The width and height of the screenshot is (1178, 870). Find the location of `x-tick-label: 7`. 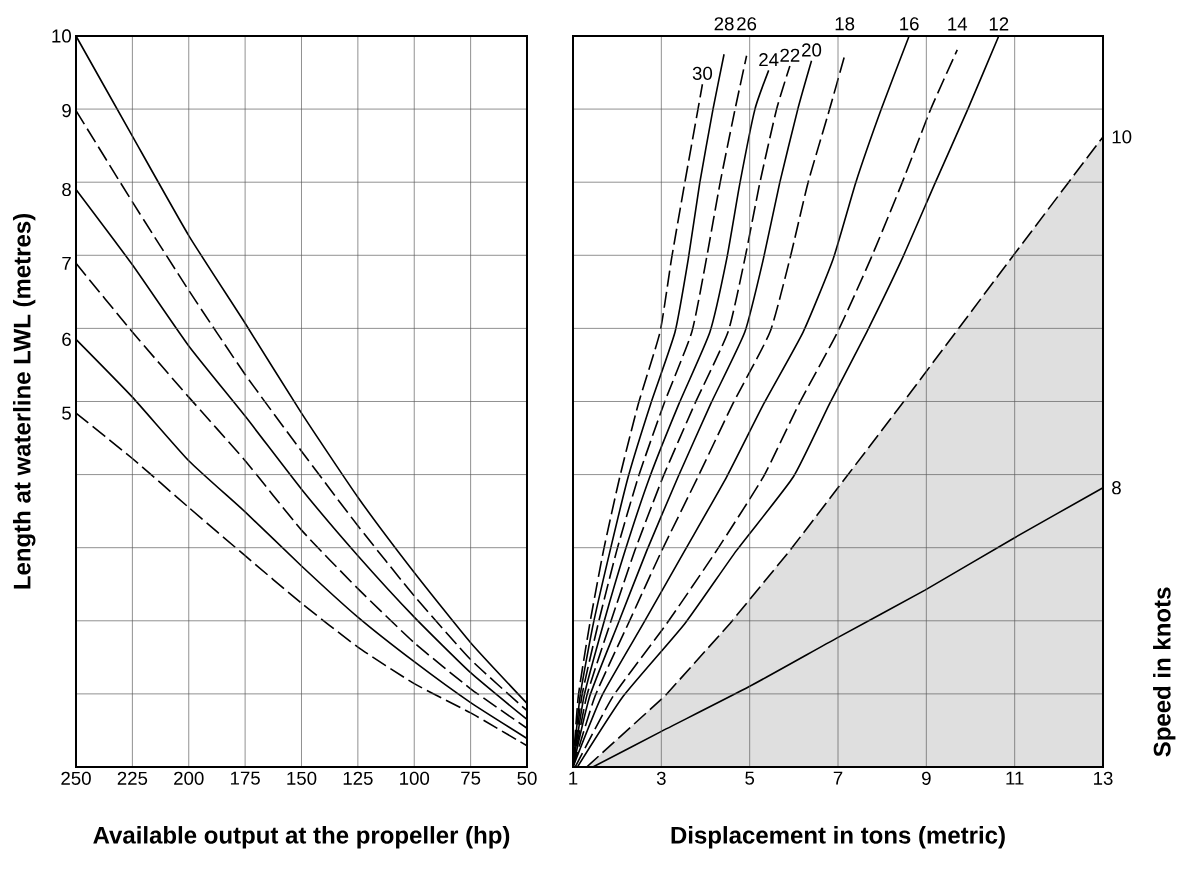

x-tick-label: 7 is located at coordinates (838, 778).